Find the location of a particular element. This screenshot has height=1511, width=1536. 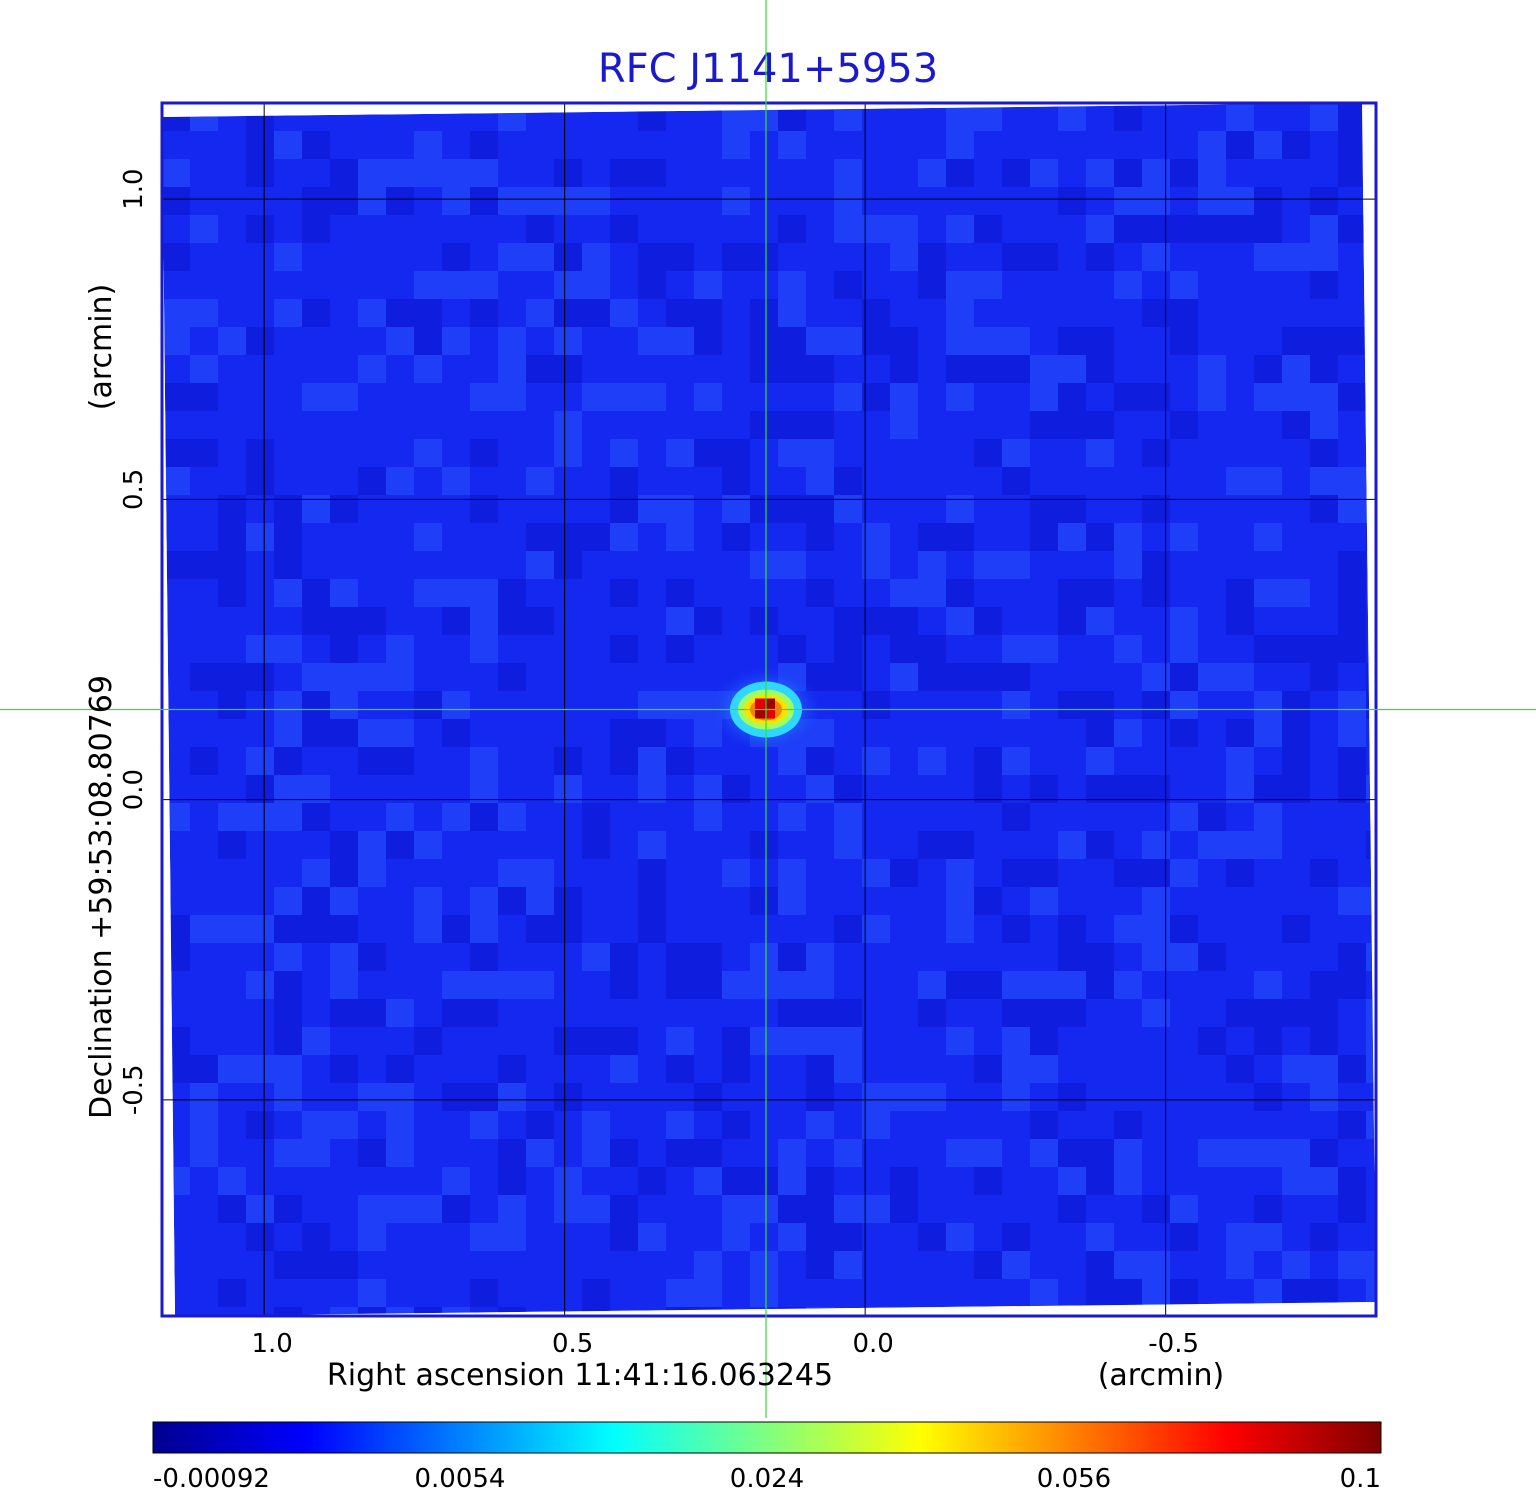

y-axis-unit: (arcmin) is located at coordinates (101, 347).